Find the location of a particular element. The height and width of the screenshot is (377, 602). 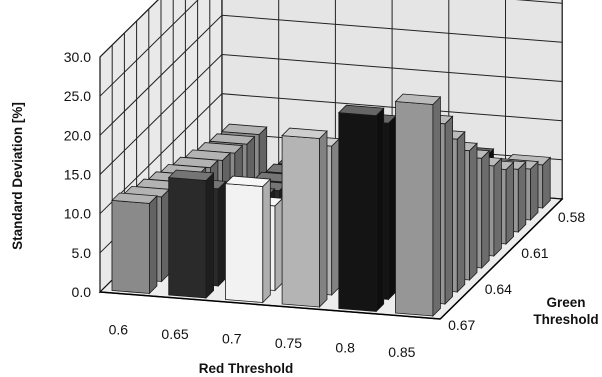

x-tick-label: 0.7 is located at coordinates (232, 338).